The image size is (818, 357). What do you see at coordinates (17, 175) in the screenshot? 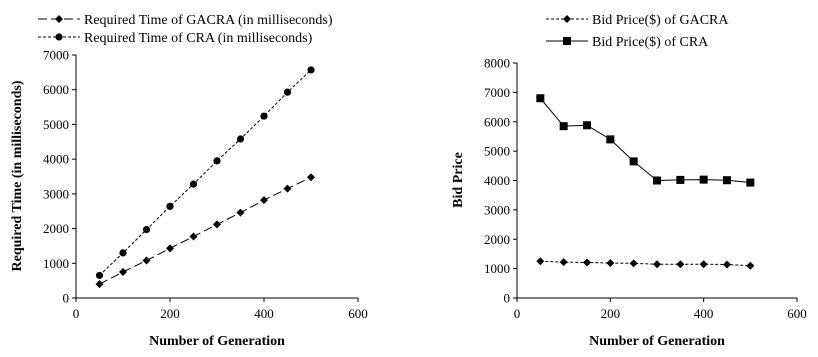
I see `y-axis-label: Required Time (in milliseconds)` at bounding box center [17, 175].